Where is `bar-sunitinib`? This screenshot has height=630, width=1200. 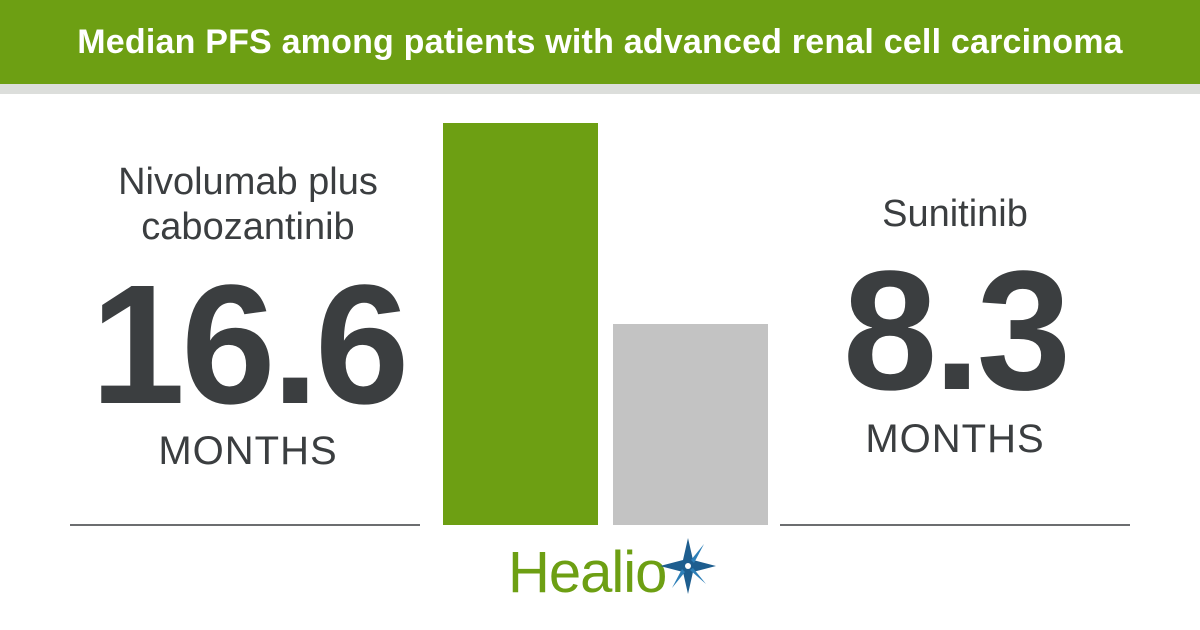
bar-sunitinib is located at coordinates (690, 424).